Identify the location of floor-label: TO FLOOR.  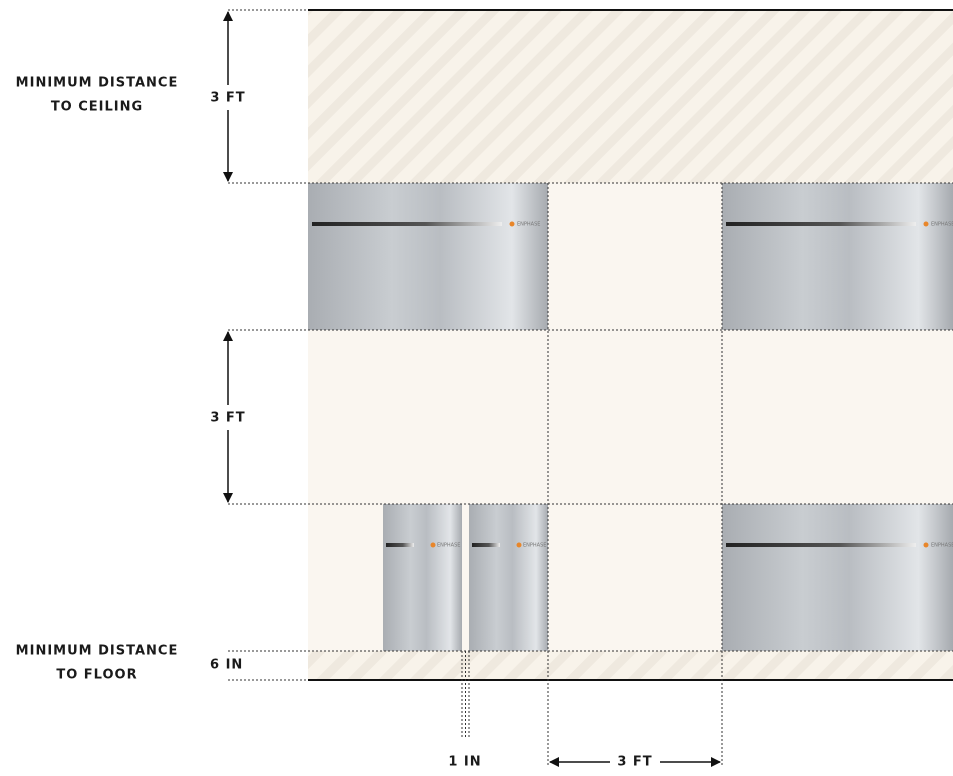
(96, 675).